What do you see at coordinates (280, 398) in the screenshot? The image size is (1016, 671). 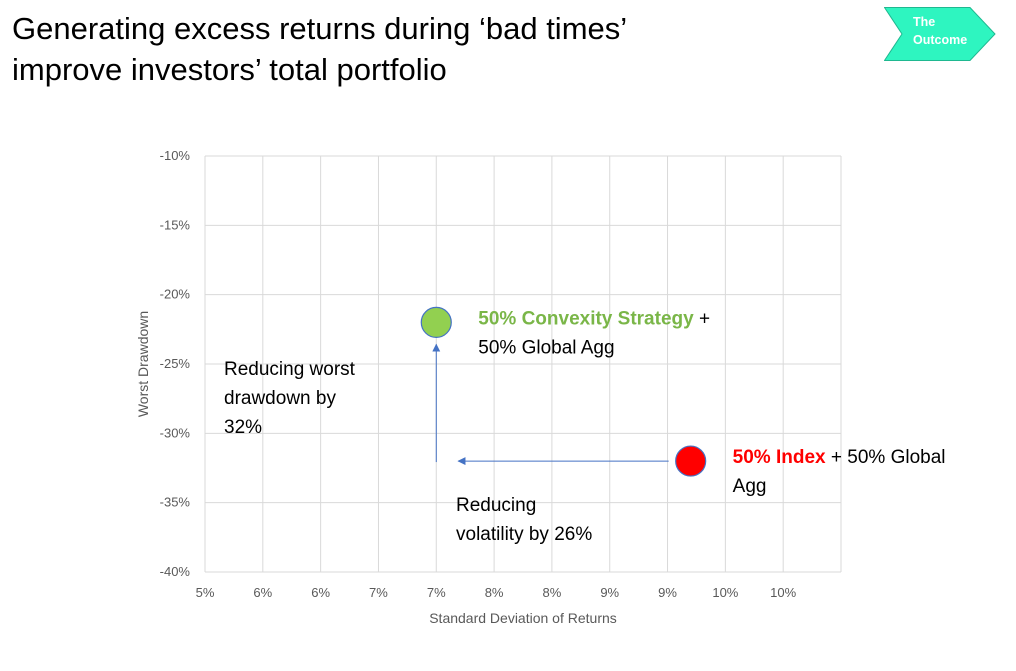 I see `drawdown-annotation-line: drawdown by` at bounding box center [280, 398].